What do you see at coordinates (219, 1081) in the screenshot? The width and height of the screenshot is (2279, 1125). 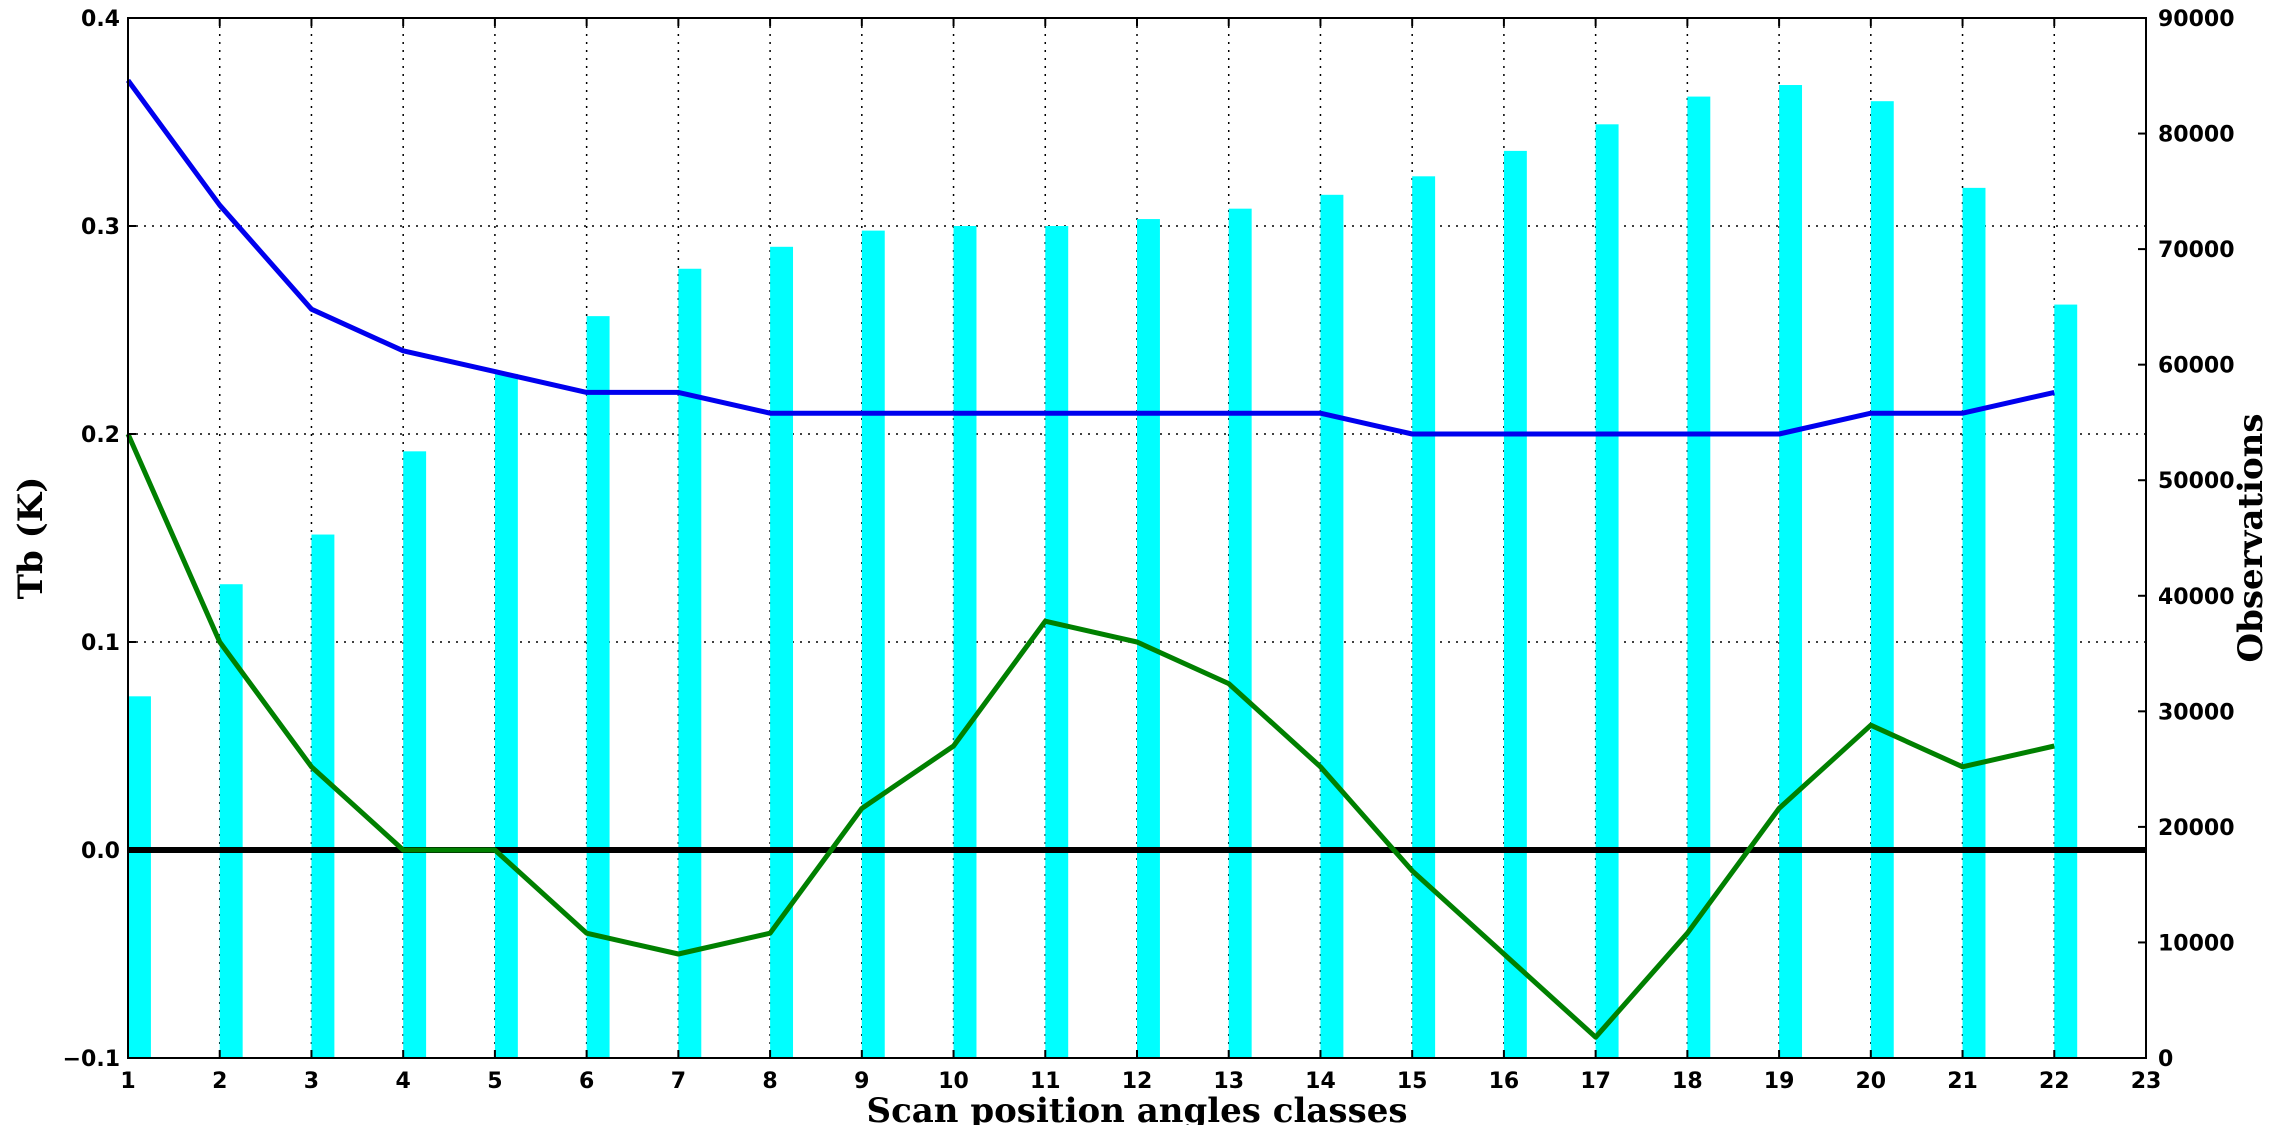 I see `x-tick-label: 2` at bounding box center [219, 1081].